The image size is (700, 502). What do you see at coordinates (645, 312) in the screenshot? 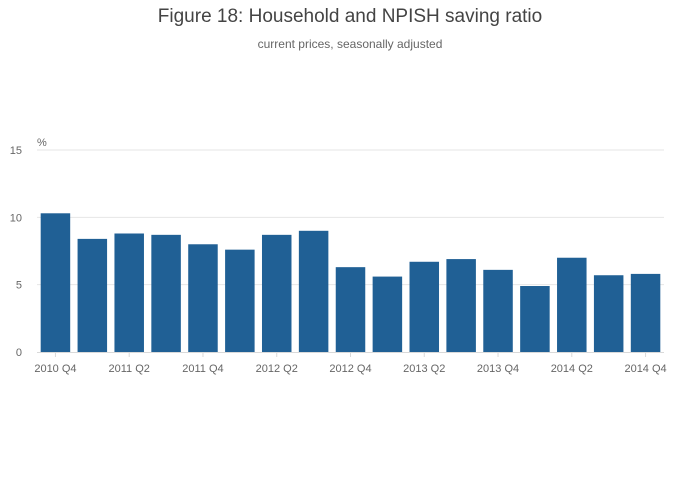
I see `bar-2014-q4` at bounding box center [645, 312].